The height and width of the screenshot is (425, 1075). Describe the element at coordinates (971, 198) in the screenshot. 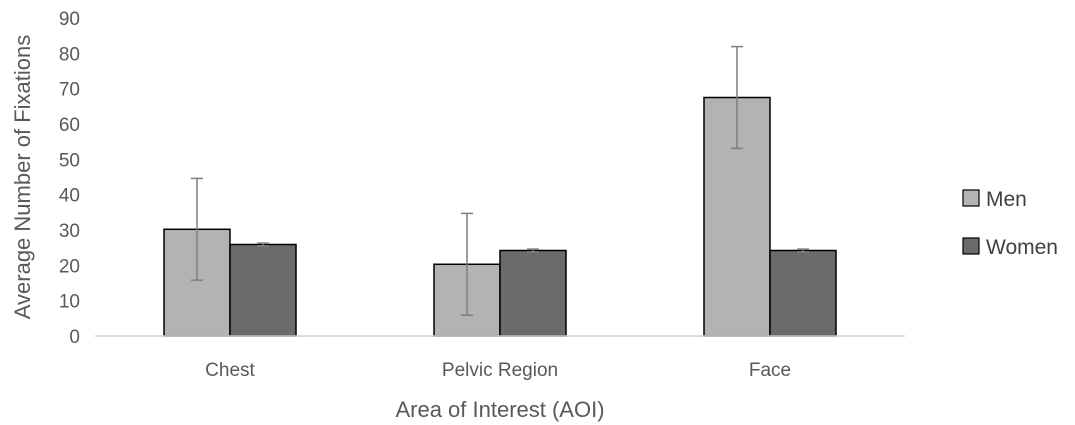

I see `legend-swatch-men` at that location.